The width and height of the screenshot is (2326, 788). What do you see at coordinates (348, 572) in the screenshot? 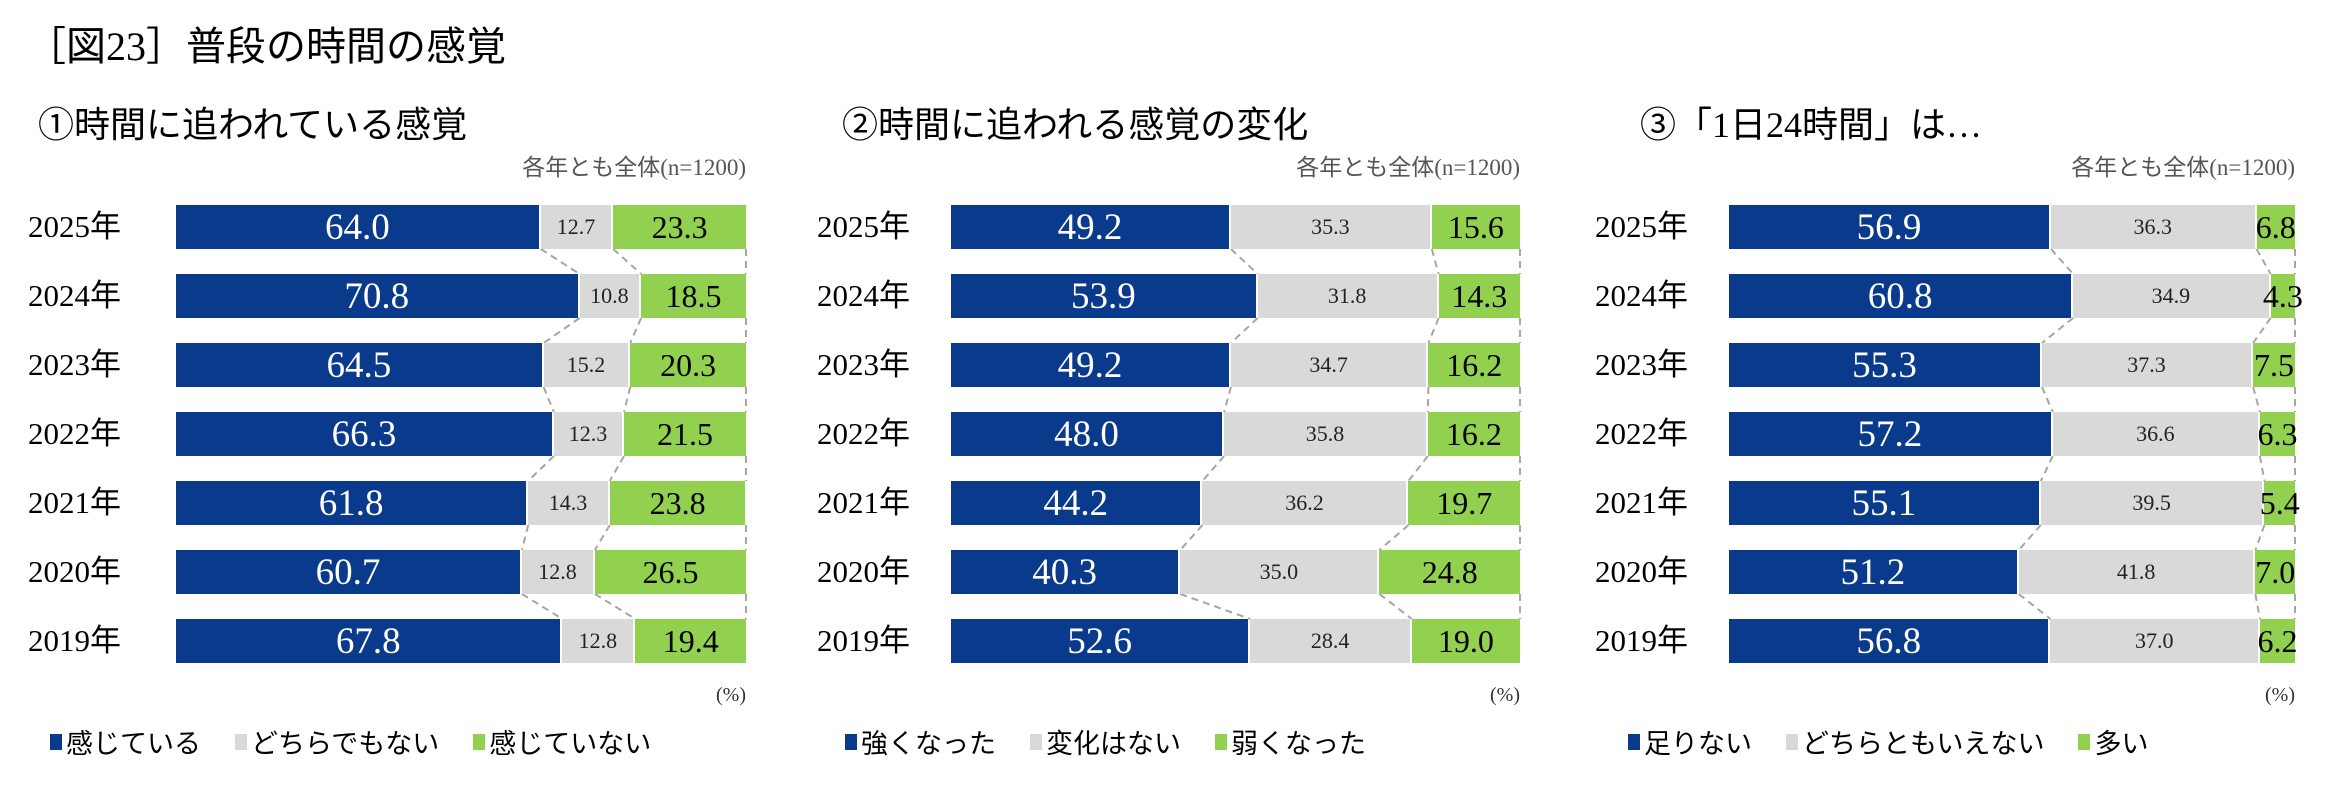
I see `bar-segment-blue: 60.7` at bounding box center [348, 572].